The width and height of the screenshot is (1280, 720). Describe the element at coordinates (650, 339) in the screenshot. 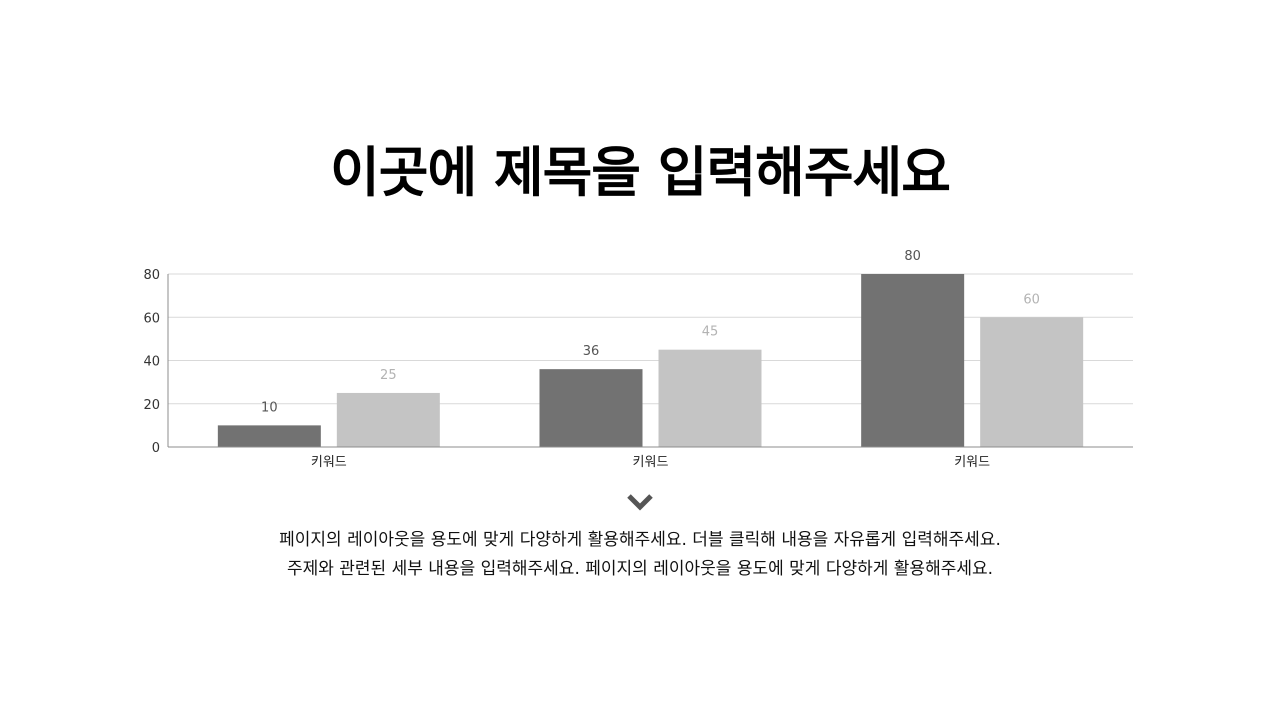

I see `grid-lines` at that location.